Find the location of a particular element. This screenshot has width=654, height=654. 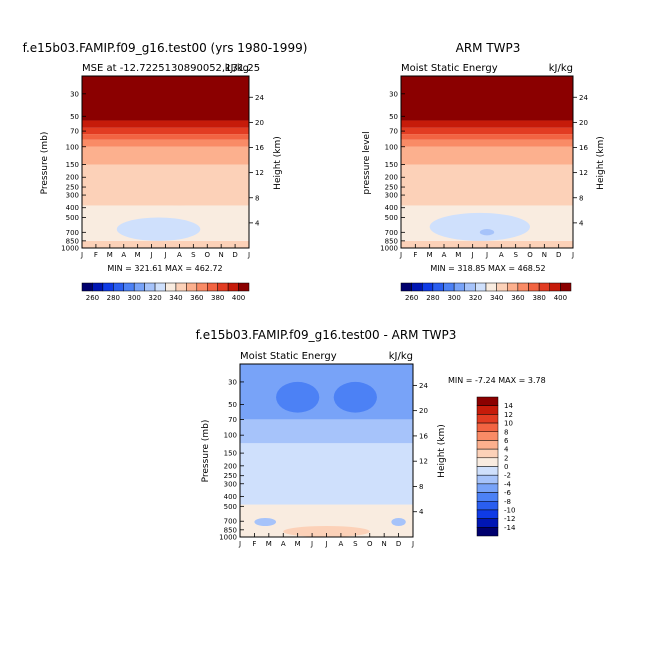

model-ytick-label: 250 is located at coordinates (72, 188).